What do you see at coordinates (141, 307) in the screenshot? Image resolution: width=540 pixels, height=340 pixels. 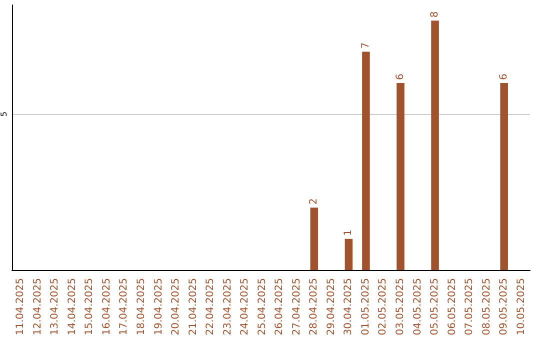 I see `x-tick-label: 18.04.2025` at bounding box center [141, 307].